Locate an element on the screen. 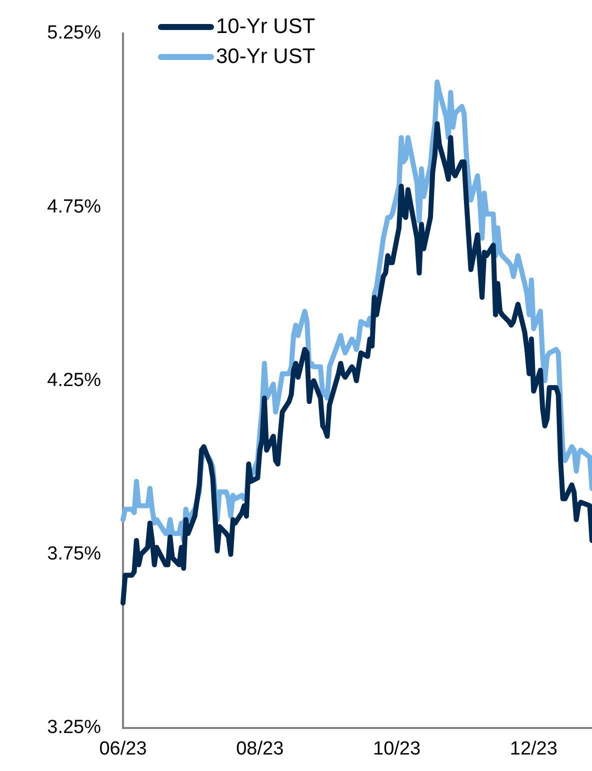 Image resolution: width=592 pixels, height=771 pixels. y-tick-label: 3.25% is located at coordinates (74, 727).